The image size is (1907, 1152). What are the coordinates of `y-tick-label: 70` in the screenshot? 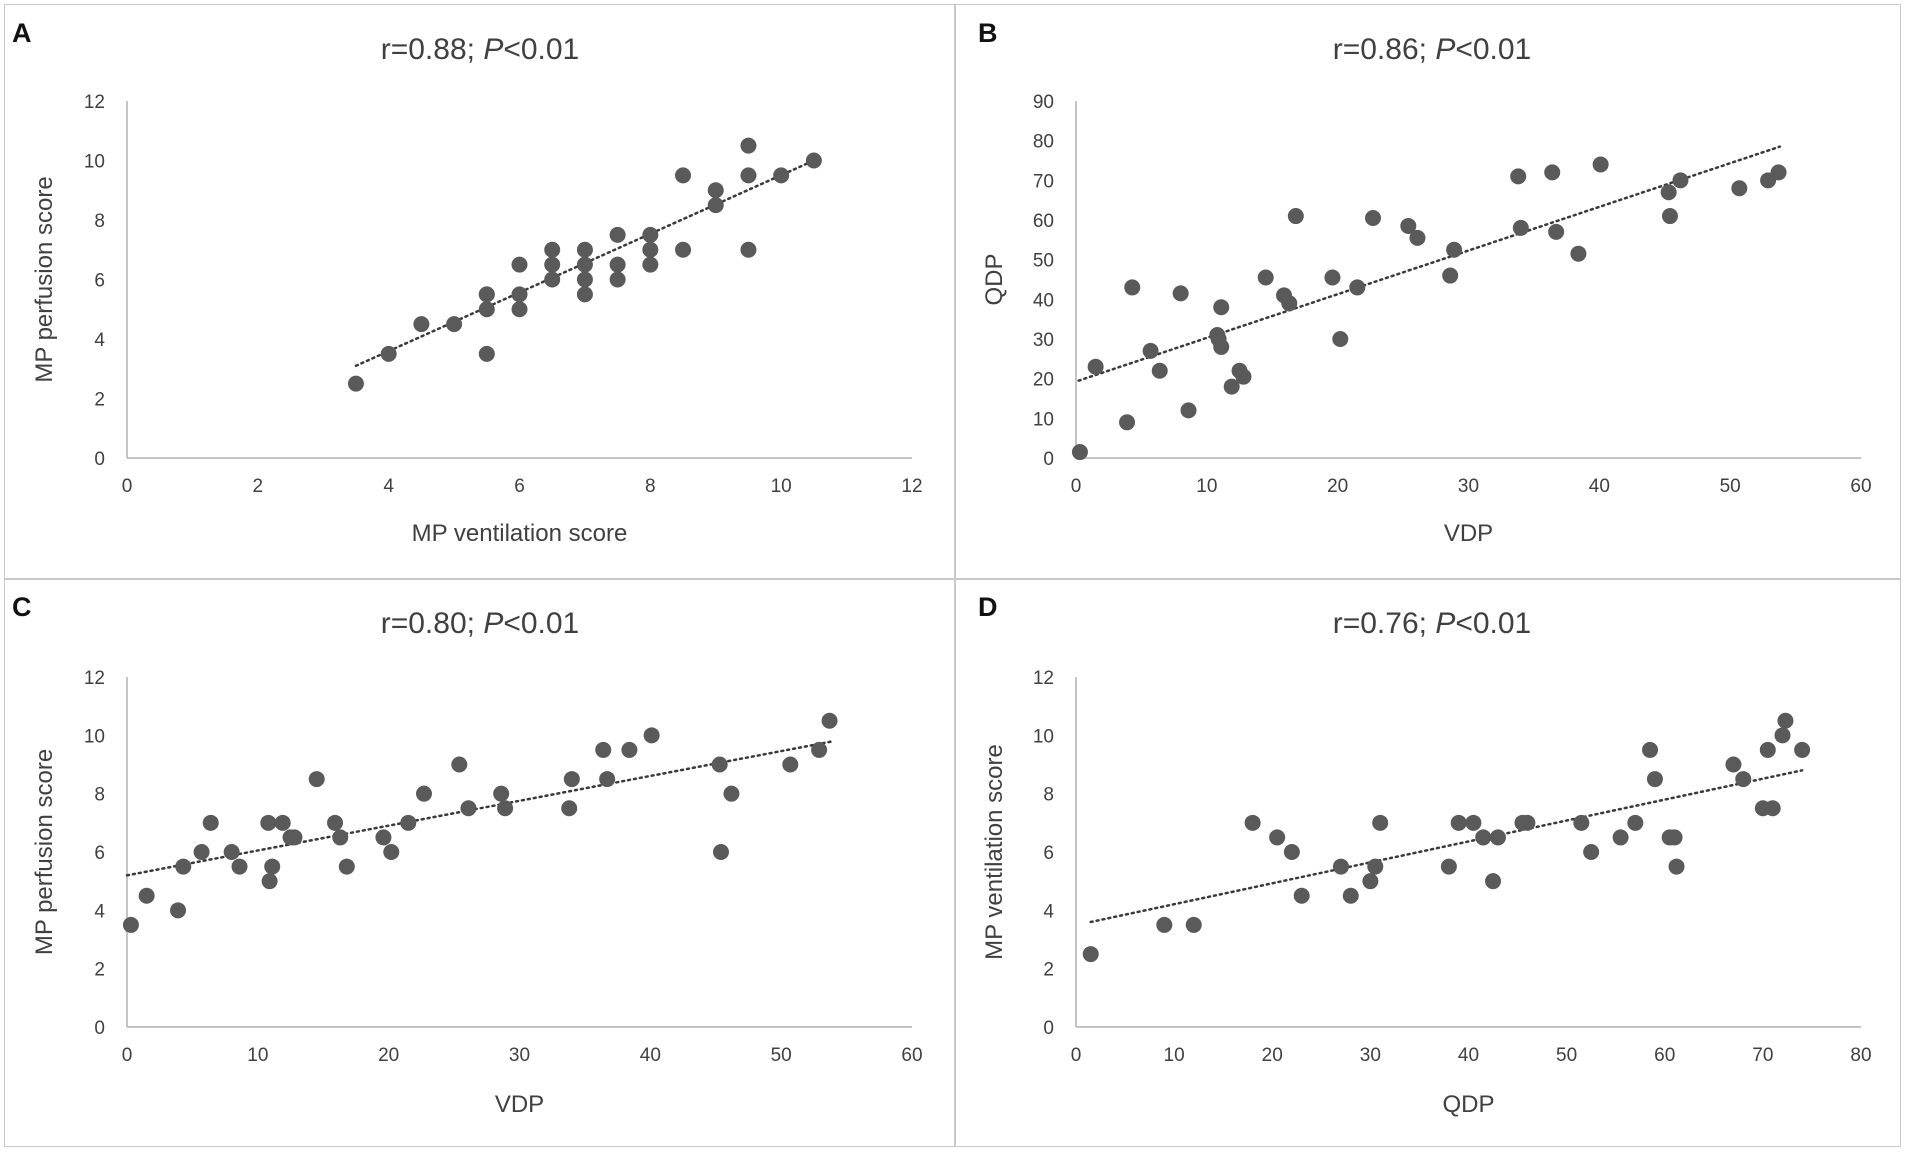 It's located at (1043, 181).